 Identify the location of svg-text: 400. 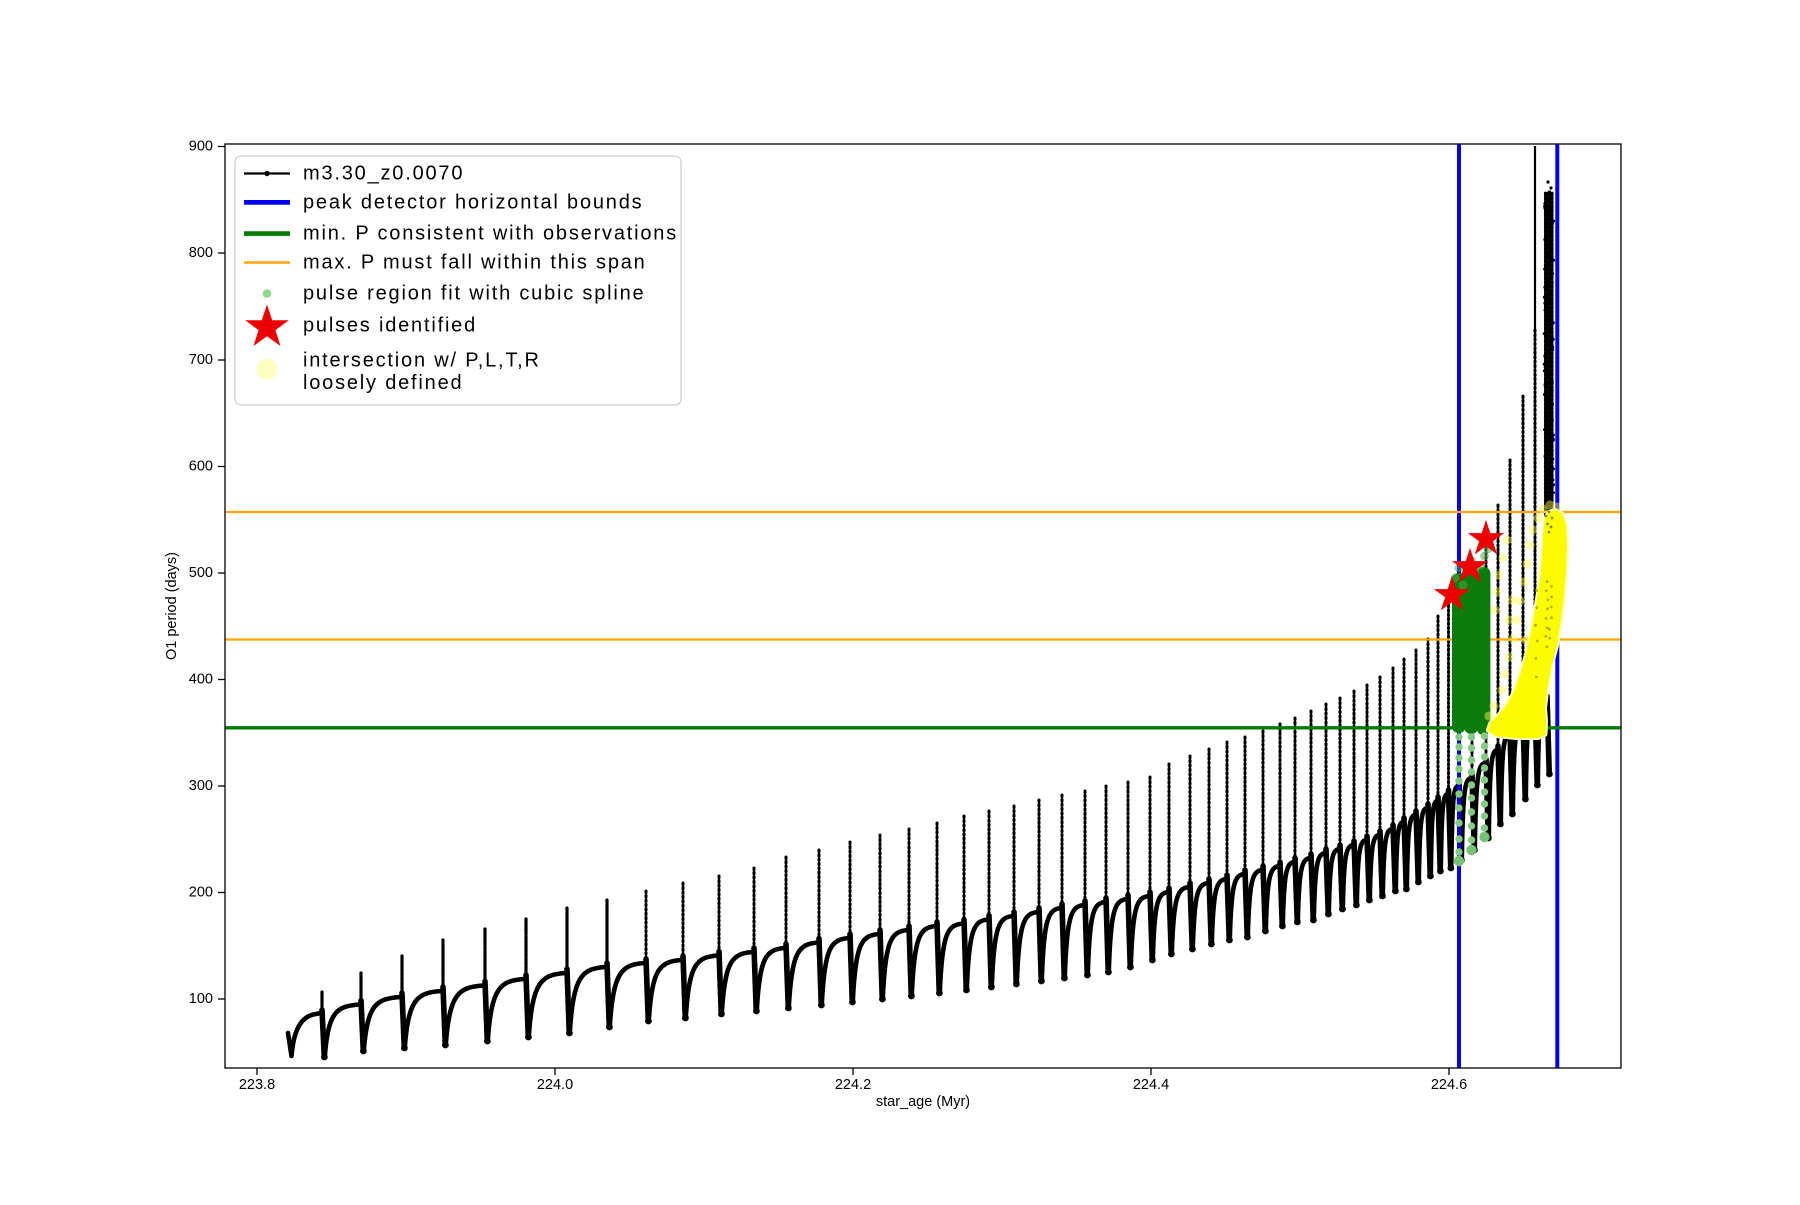
(201, 680).